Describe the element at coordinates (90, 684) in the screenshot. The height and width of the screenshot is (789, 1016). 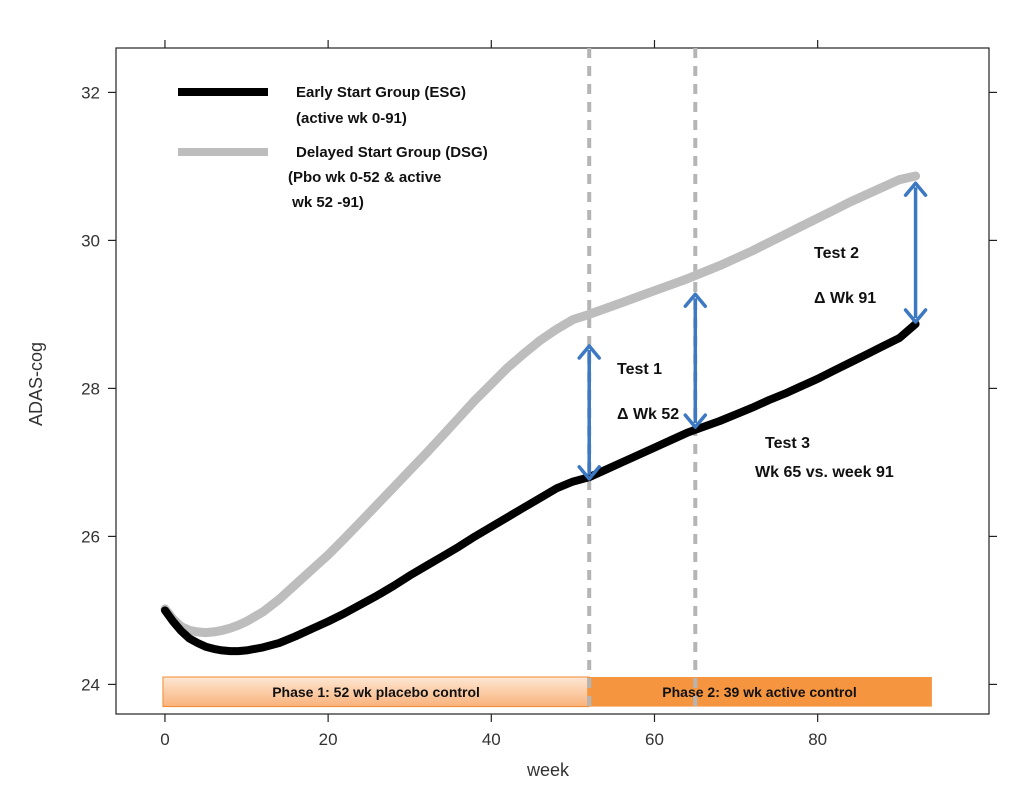
I see `y-tick-label-24: 24` at that location.